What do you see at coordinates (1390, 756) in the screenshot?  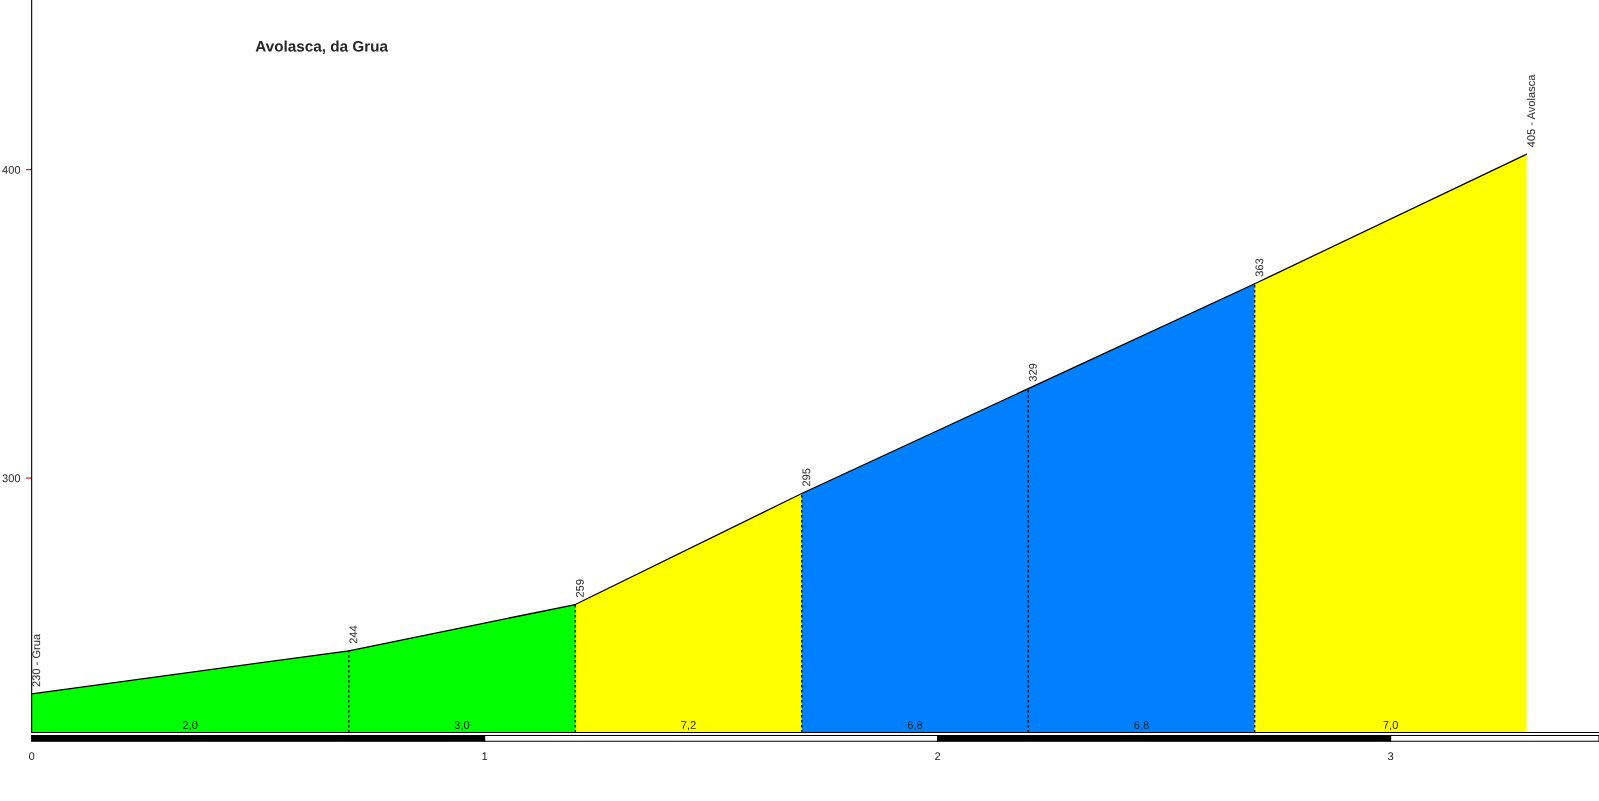 I see `x-tick-label: 3` at bounding box center [1390, 756].